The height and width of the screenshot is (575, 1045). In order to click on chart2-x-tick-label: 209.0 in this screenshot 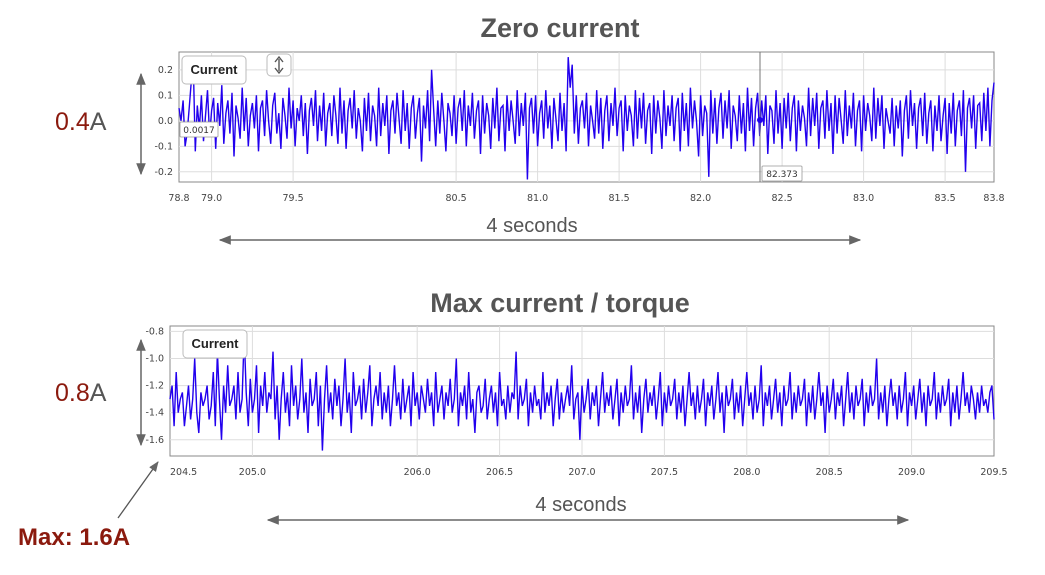, I will do `click(911, 472)`.